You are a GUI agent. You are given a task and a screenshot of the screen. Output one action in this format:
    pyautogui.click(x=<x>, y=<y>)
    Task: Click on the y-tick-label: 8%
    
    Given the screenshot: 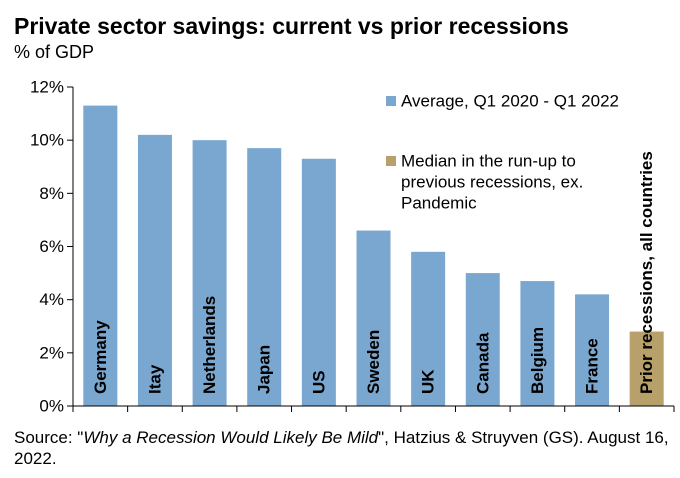 What is the action you would take?
    pyautogui.click(x=51, y=193)
    